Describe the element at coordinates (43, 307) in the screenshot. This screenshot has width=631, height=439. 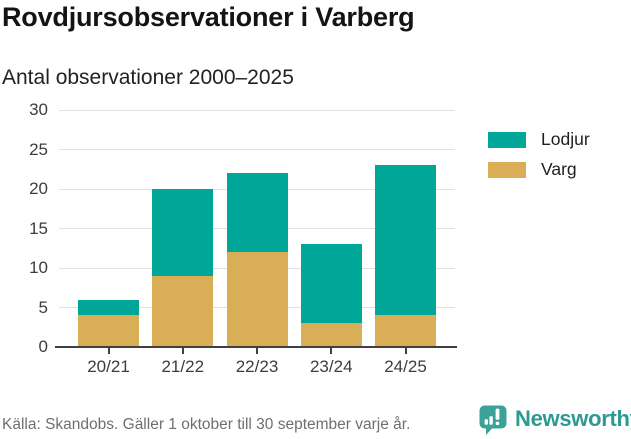
I see `y-axis-tick-label: 5` at that location.